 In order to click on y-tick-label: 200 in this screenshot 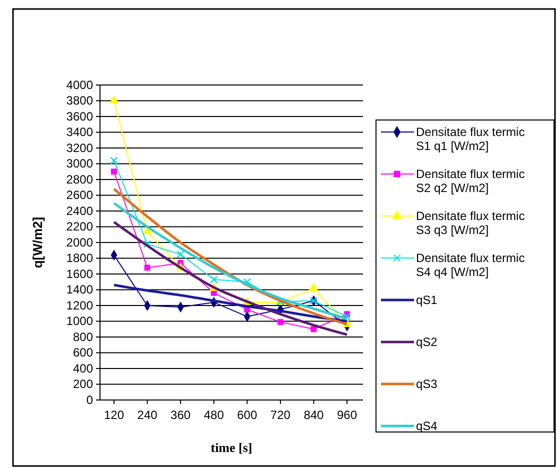, I will do `click(83, 384)`.